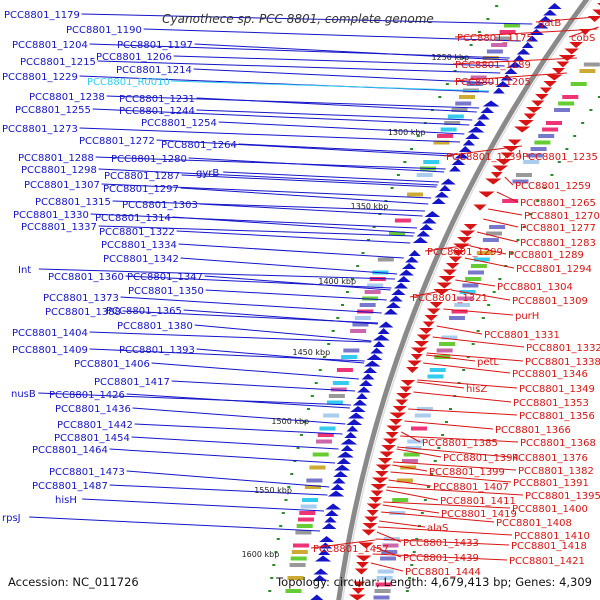  I want to click on left-gene-label: PCC8801_1254, so click(179, 123).